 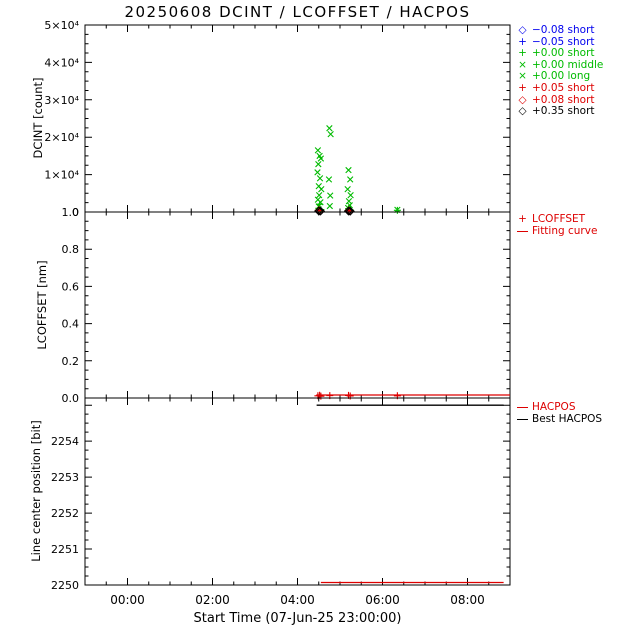 I want to click on y-tick-label: 3×10⁴, so click(x=61, y=100).